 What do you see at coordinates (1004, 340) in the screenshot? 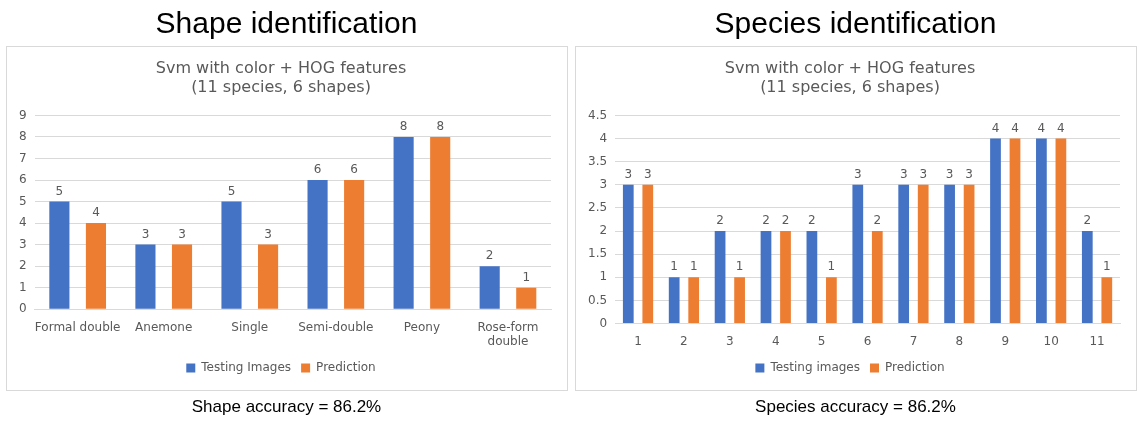
I see `x-tick-label: 9` at bounding box center [1004, 340].